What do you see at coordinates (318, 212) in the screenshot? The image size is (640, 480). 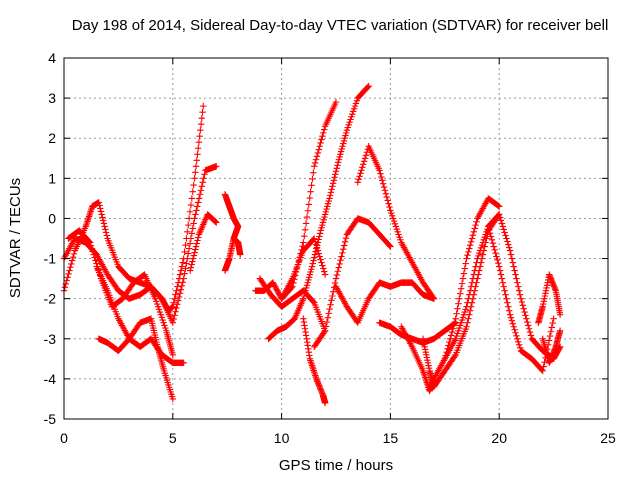 I see `series-arc-l` at bounding box center [318, 212].